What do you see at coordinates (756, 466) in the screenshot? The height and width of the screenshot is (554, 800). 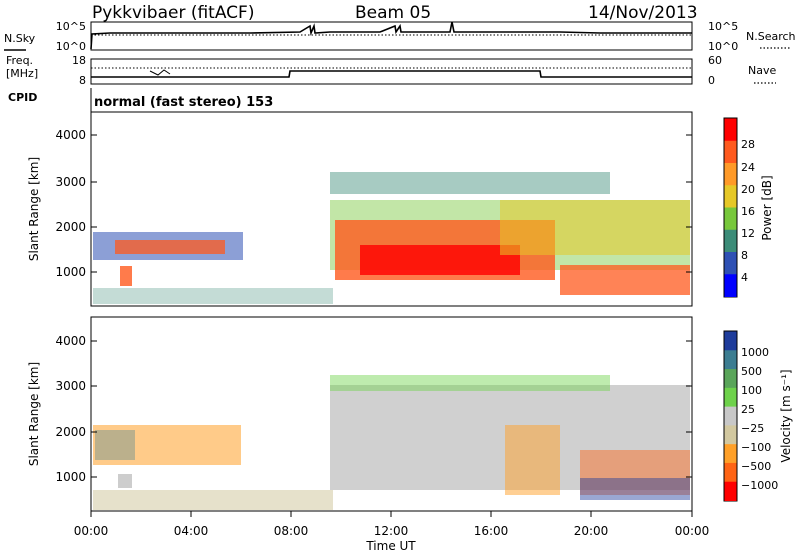 I see `velocity-colorbar-tick: −500` at bounding box center [756, 466].